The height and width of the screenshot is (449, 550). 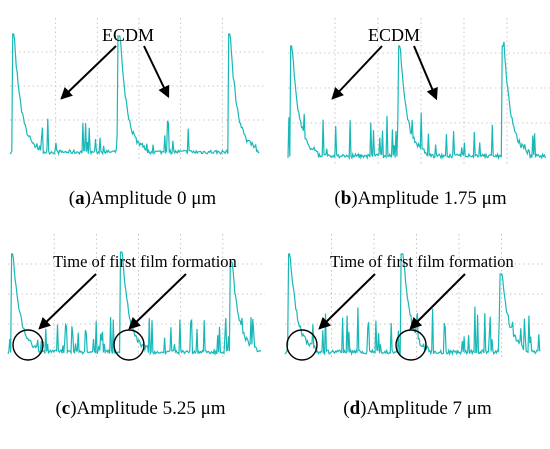 I want to click on panel-a-signal-line, so click(x=134, y=94).